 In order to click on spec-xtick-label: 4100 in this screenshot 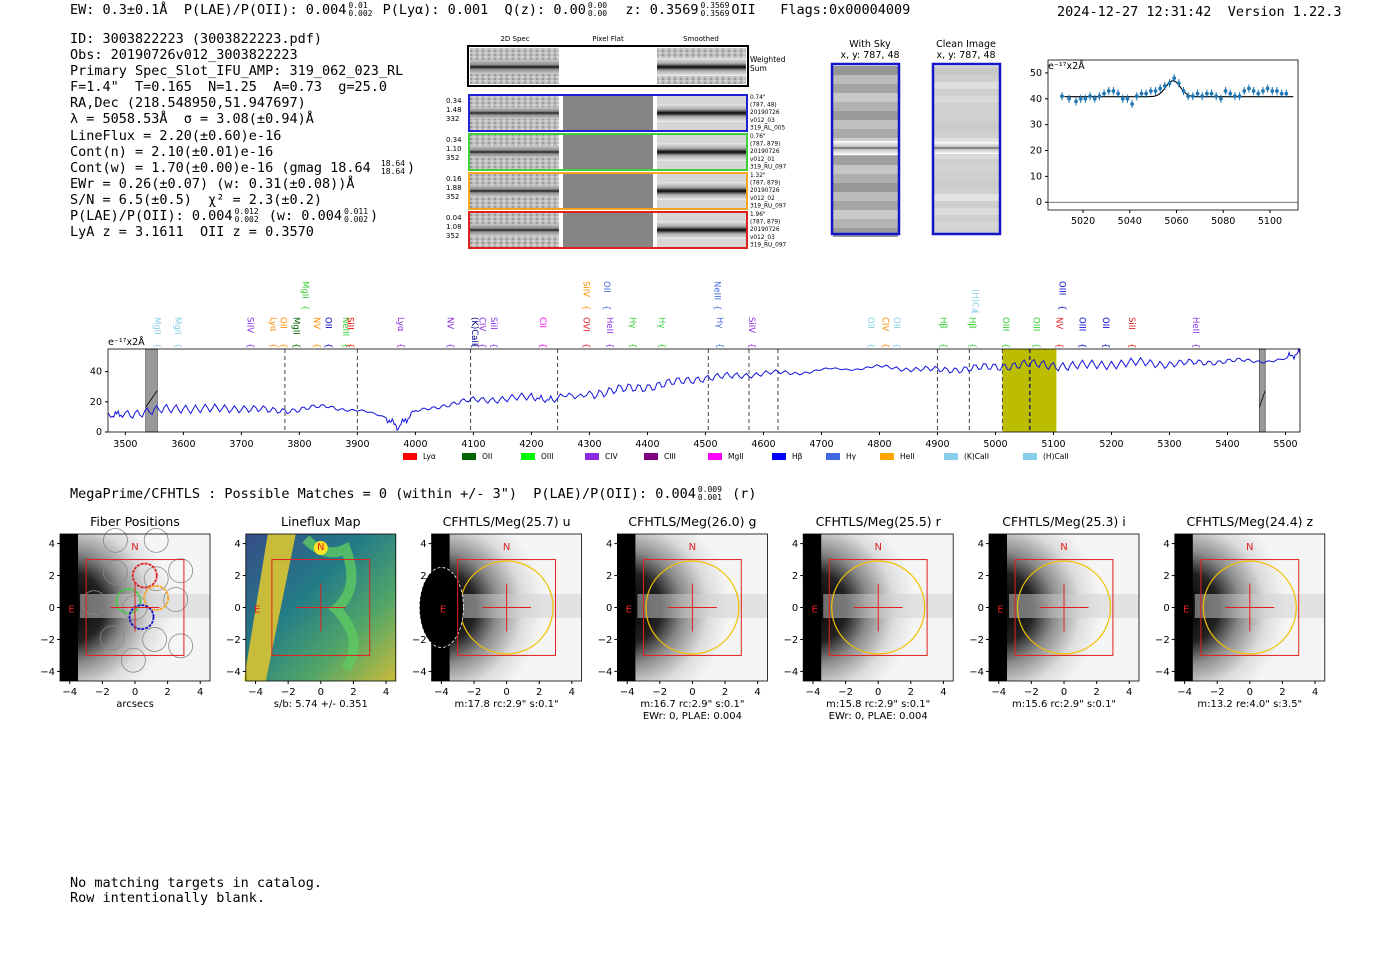, I will do `click(473, 444)`.